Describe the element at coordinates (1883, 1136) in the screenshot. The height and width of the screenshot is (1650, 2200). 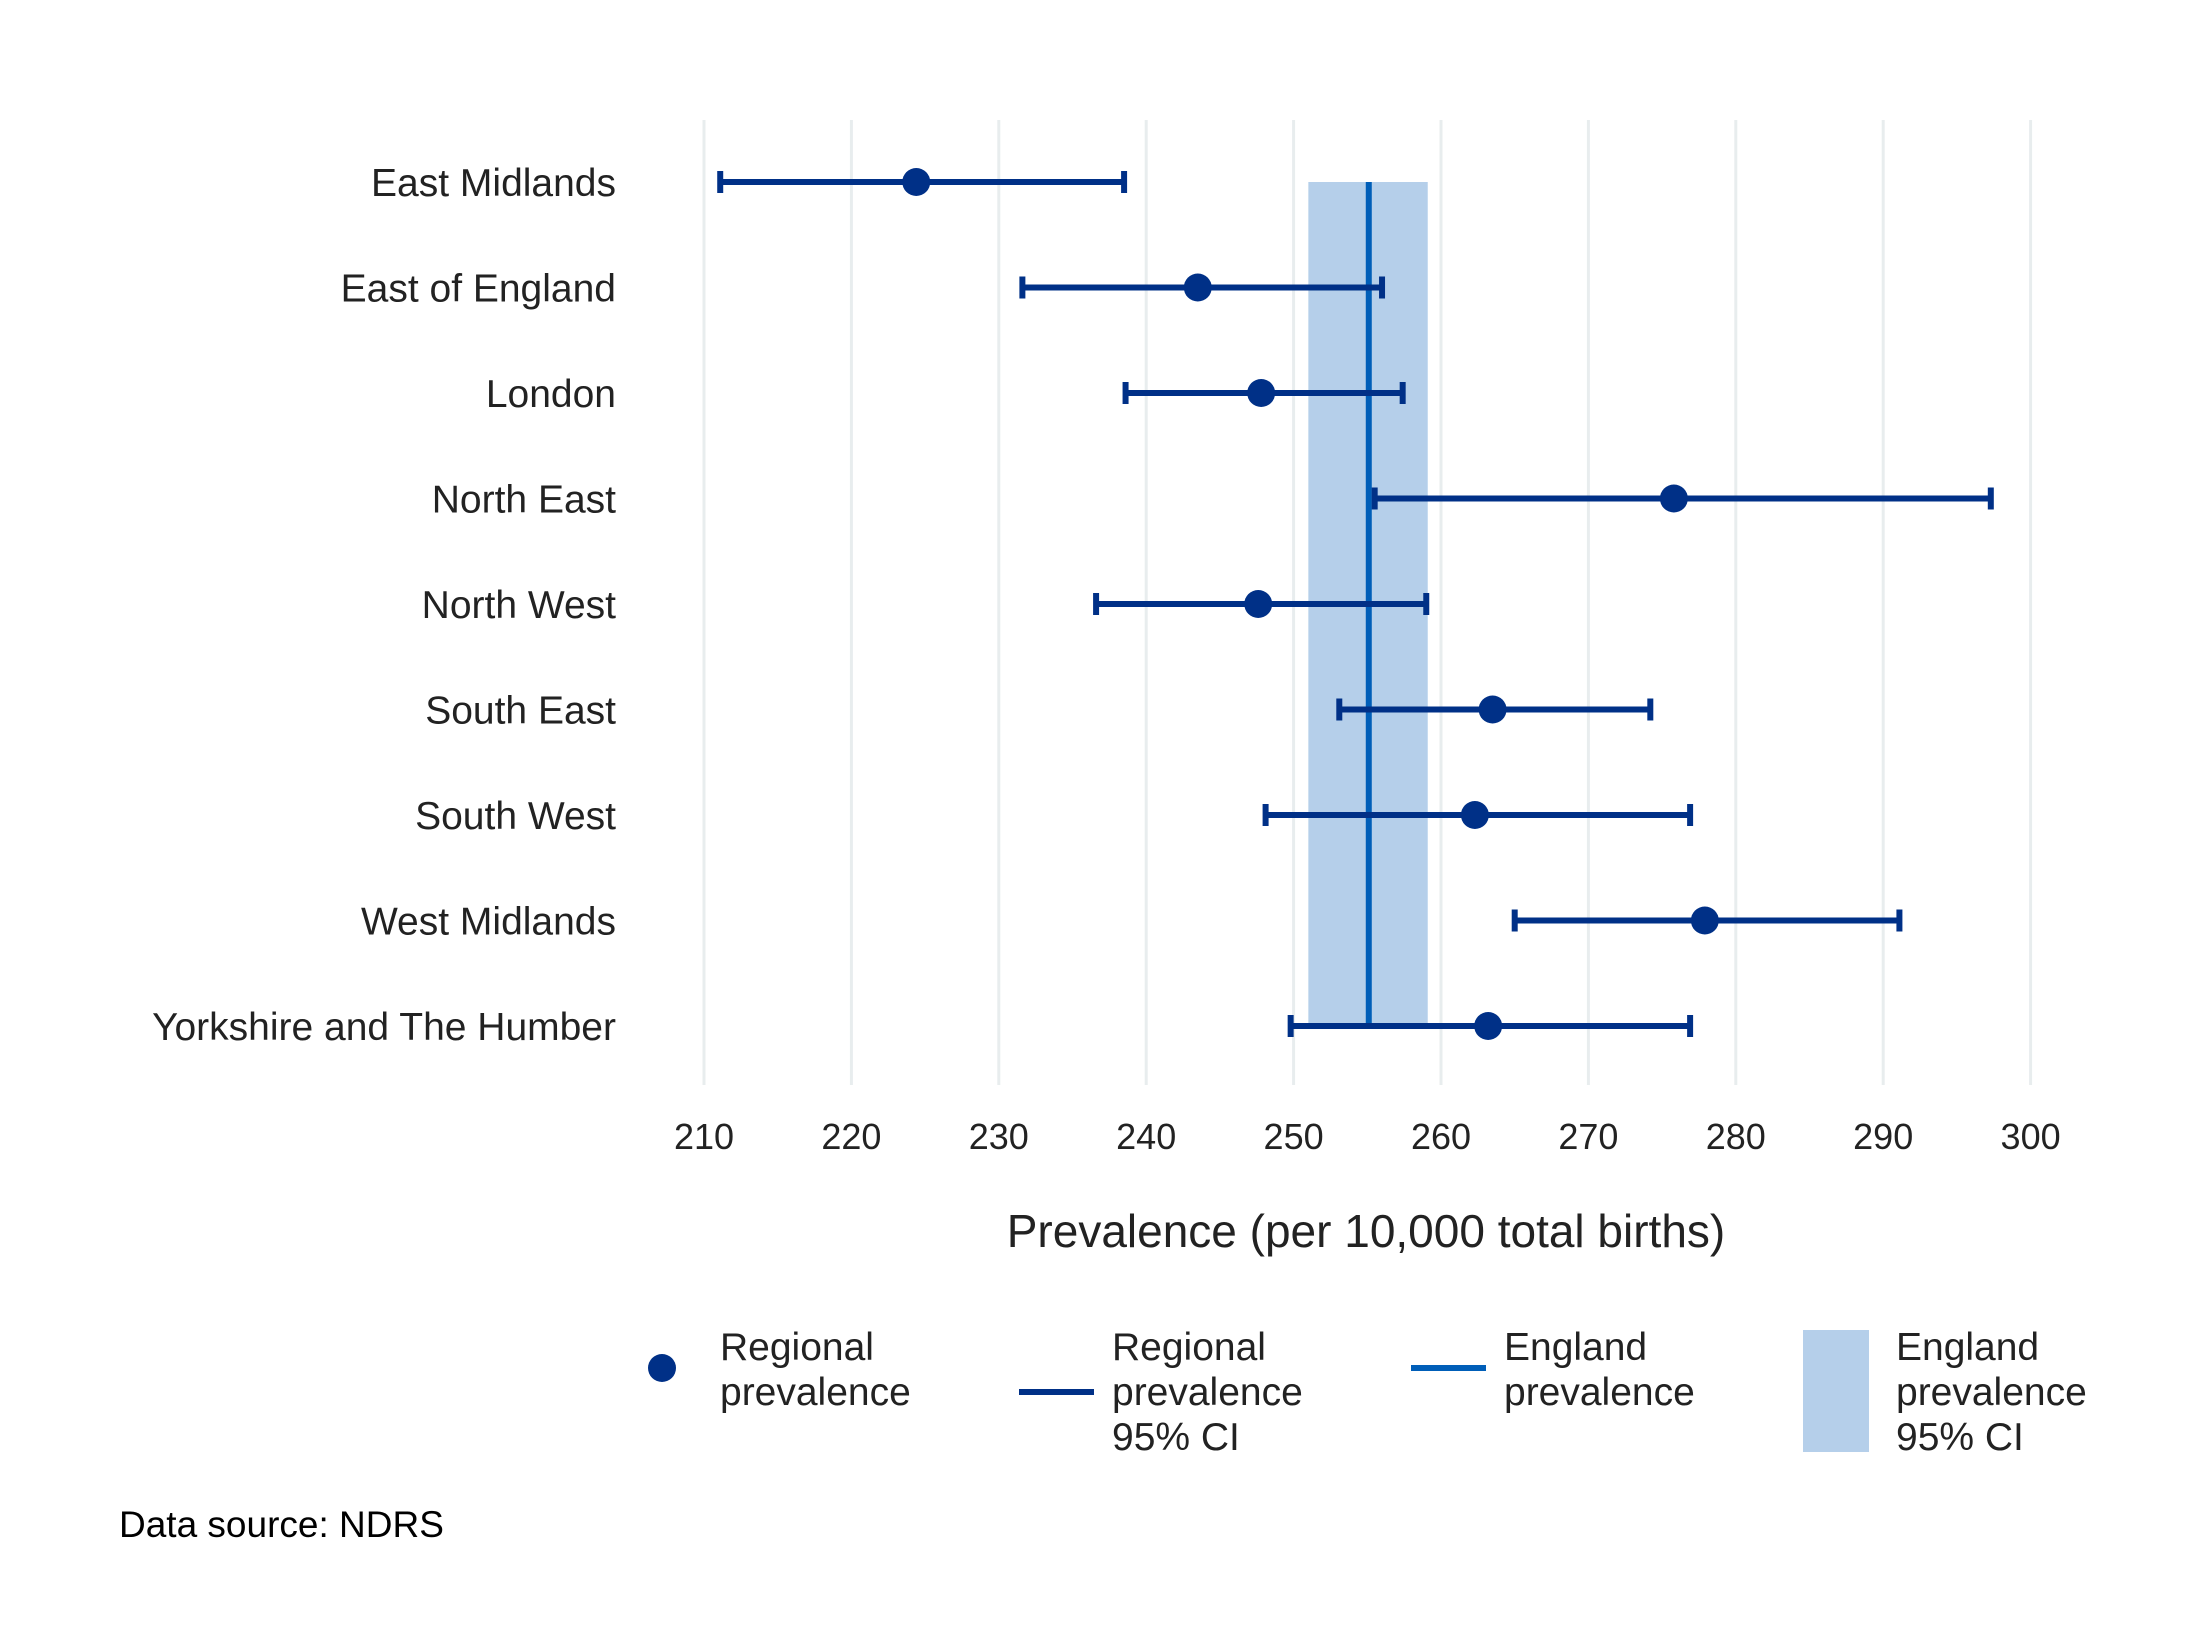
I see `x-tick-290: 290` at that location.